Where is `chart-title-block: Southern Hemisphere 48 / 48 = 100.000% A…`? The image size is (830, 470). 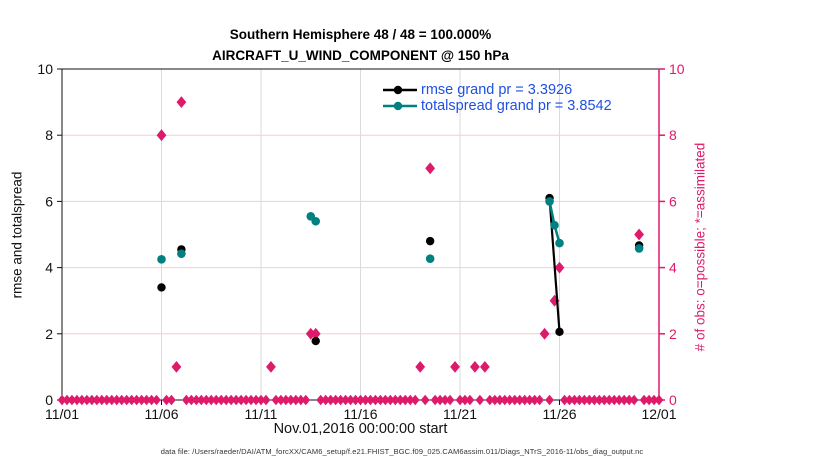
chart-title-block: Southern Hemisphere 48 / 48 = 100.000% A… is located at coordinates (360, 45).